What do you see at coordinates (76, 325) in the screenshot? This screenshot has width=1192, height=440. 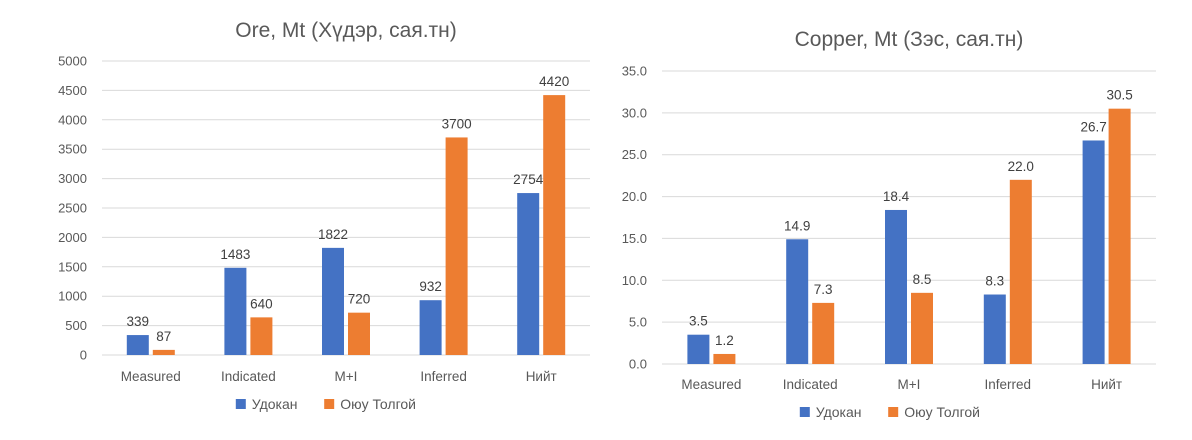 I see `ore-y-tick-label: 500` at bounding box center [76, 325].